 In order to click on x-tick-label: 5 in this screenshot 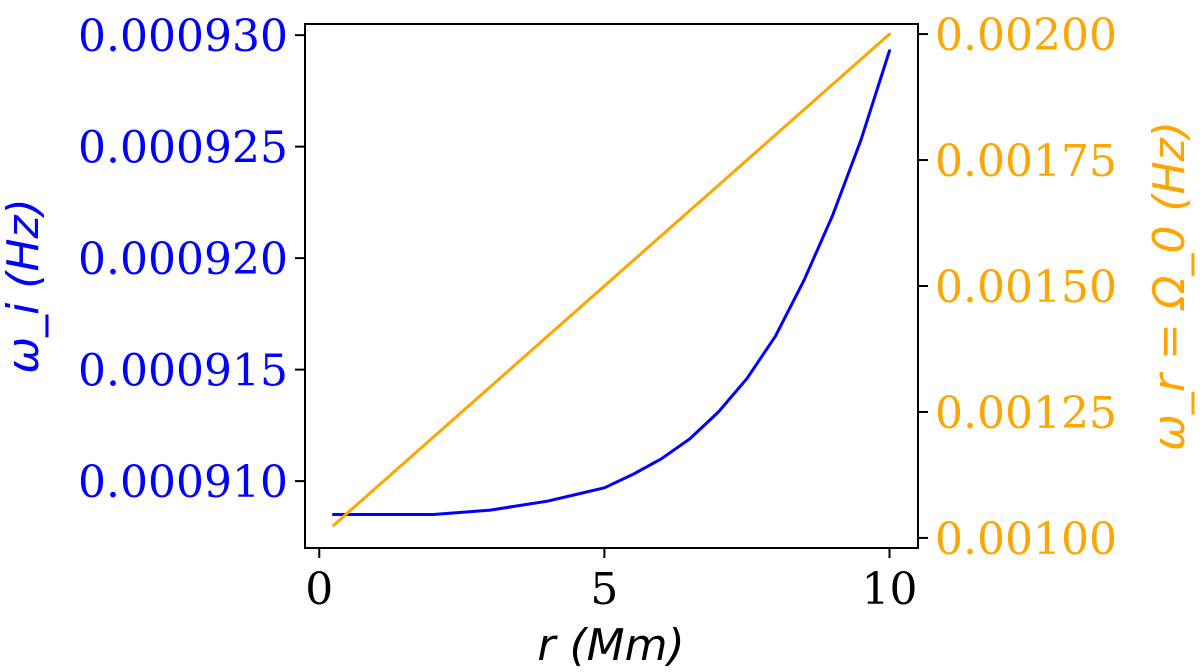, I will do `click(604, 589)`.